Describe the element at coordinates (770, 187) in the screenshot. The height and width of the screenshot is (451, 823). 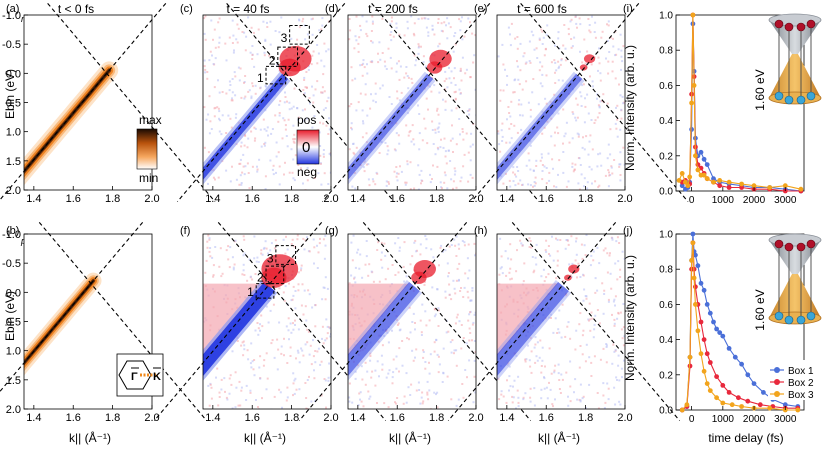
I see `data-point-box3` at that location.